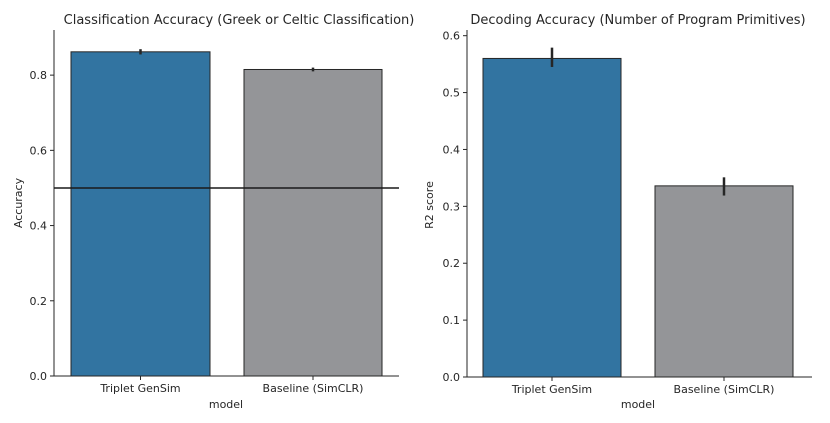 This screenshot has width=830, height=423. I want to click on y-ticks: 0.0 0.1 0.2 0.3 0.4 0.5 0.6, so click(455, 207).